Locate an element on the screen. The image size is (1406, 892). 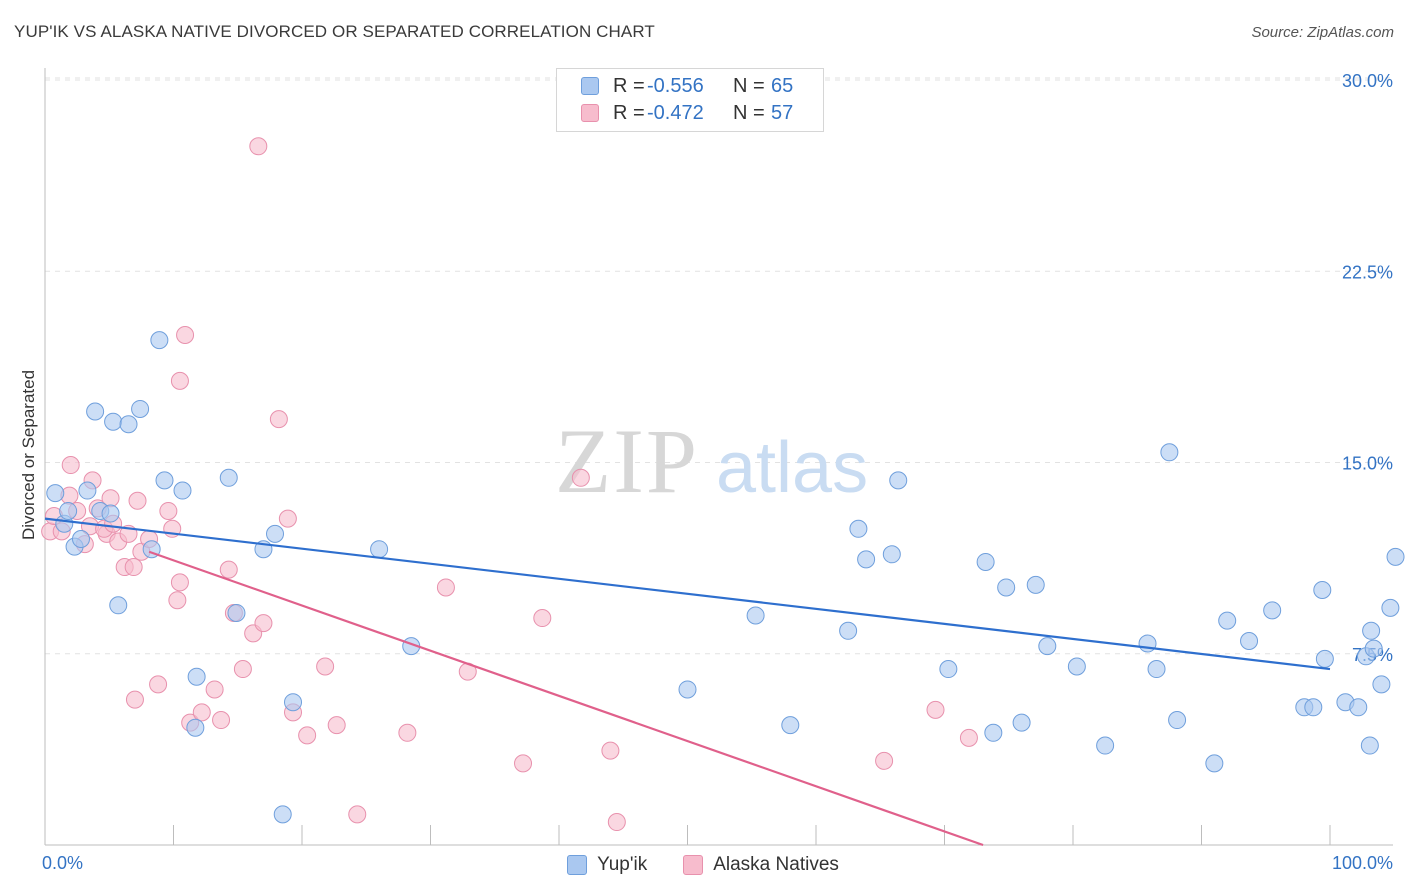
pink-swatch is located at coordinates (693, 865).